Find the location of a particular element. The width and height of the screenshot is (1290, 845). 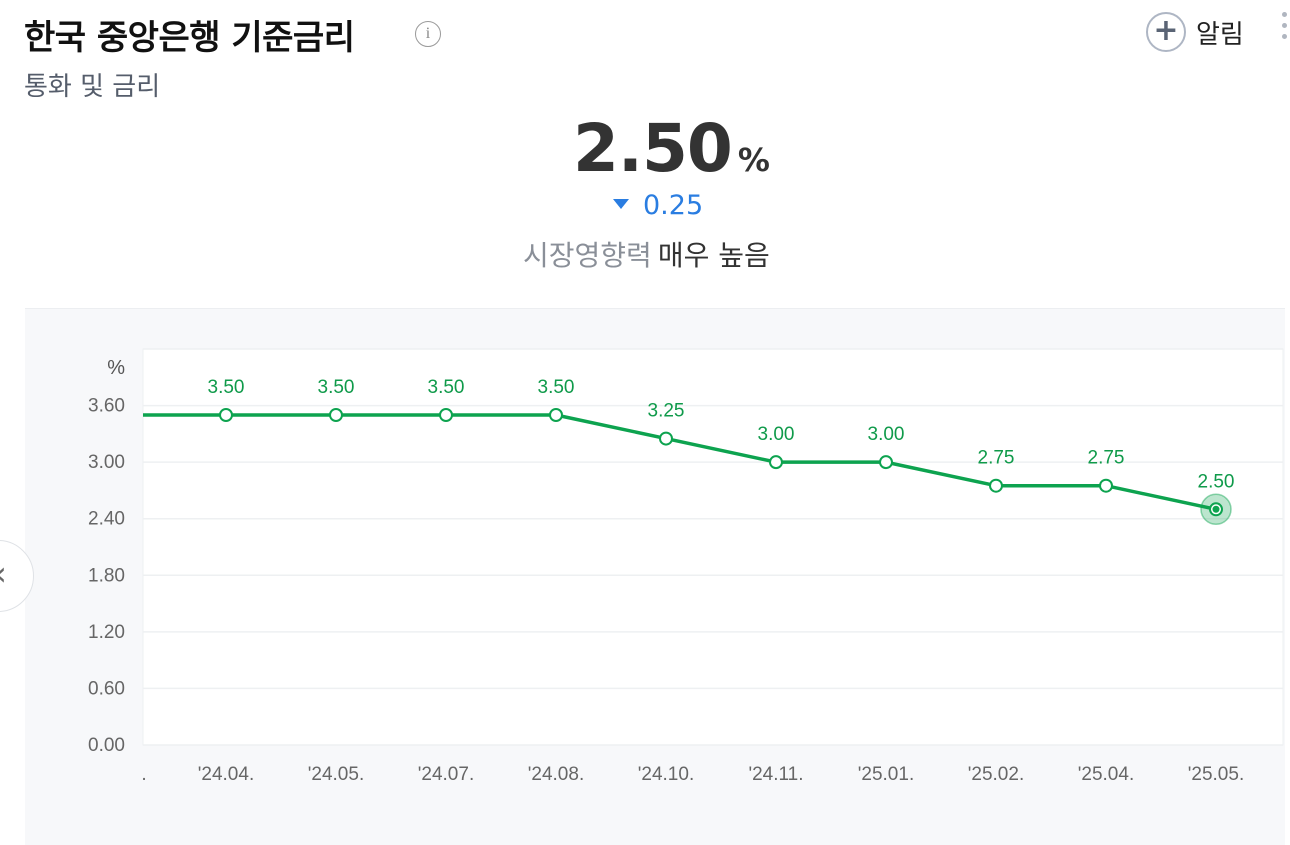

x-tick-label: '24.07. is located at coordinates (446, 774).